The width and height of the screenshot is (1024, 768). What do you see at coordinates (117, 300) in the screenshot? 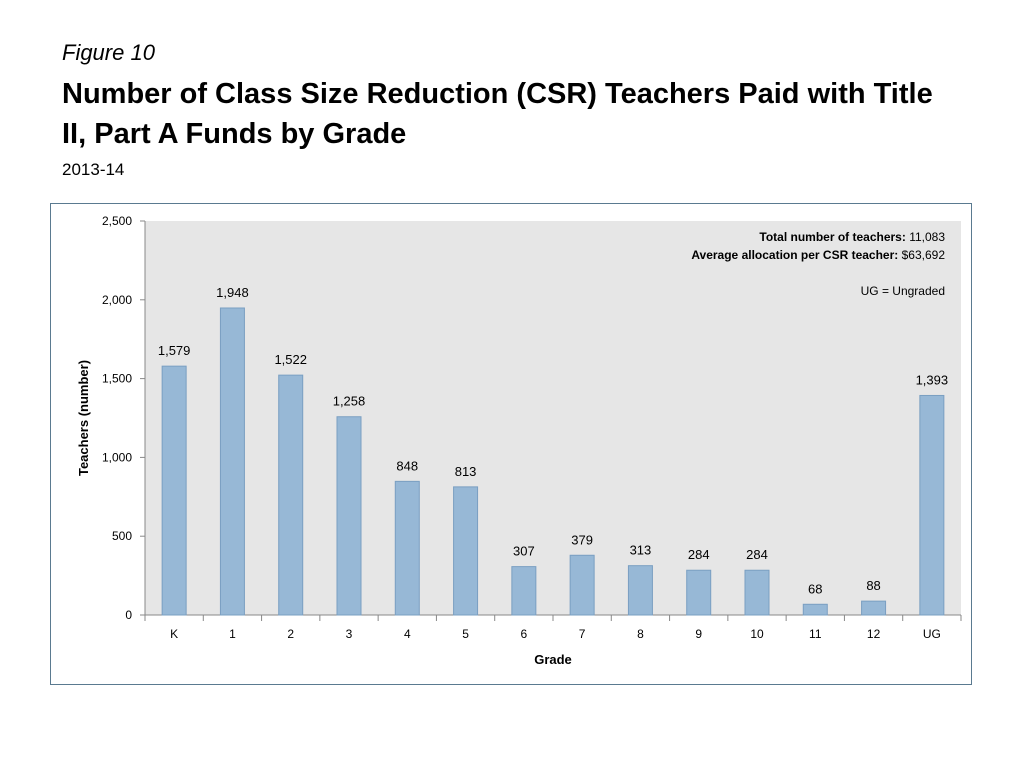
I see `y-tick-label: 2,000` at bounding box center [117, 300].